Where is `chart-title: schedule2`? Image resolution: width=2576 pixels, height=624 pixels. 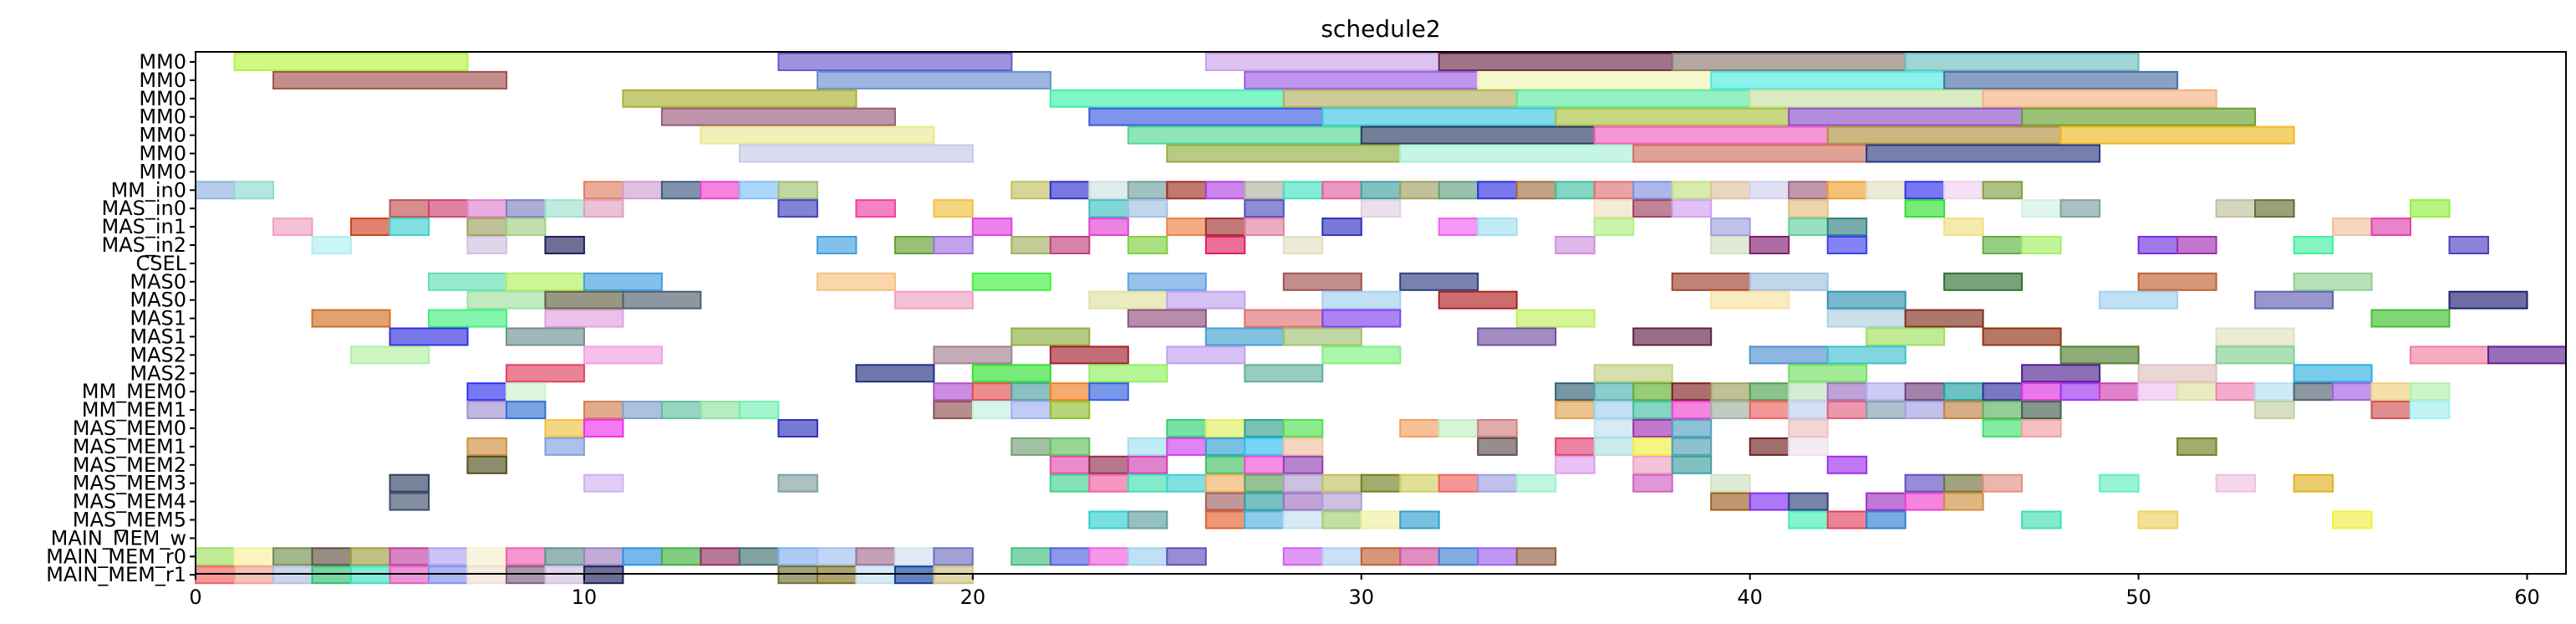
chart-title: schedule2 is located at coordinates (1380, 29).